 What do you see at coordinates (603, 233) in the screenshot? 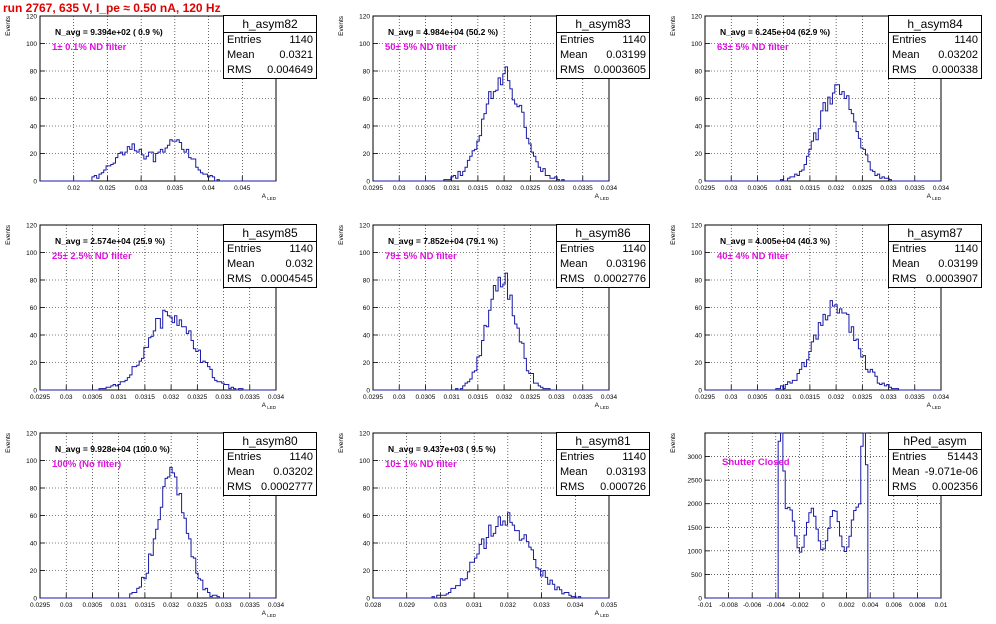
I see `stats-title: h_asym86` at bounding box center [603, 233].